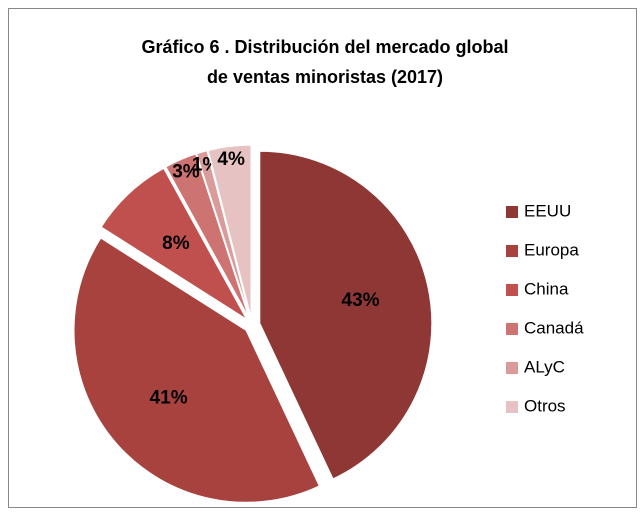  Describe the element at coordinates (547, 210) in the screenshot. I see `legend-label: EEUU` at that location.